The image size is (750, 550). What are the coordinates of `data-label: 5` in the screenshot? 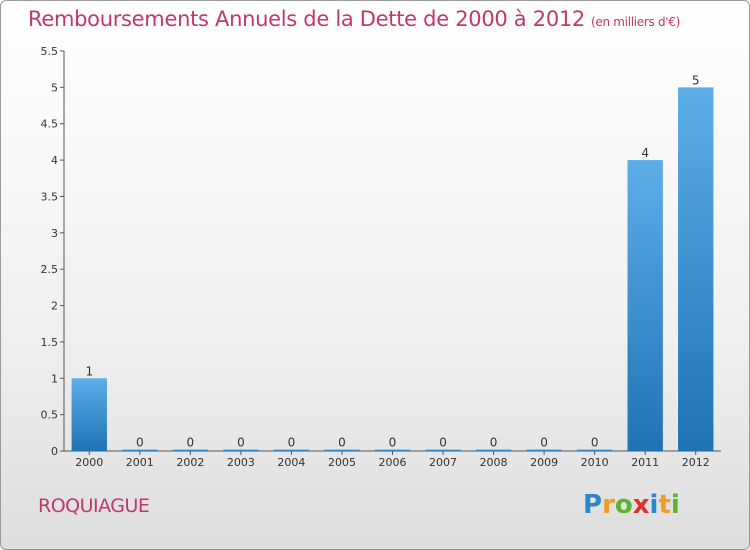 It's located at (696, 80).